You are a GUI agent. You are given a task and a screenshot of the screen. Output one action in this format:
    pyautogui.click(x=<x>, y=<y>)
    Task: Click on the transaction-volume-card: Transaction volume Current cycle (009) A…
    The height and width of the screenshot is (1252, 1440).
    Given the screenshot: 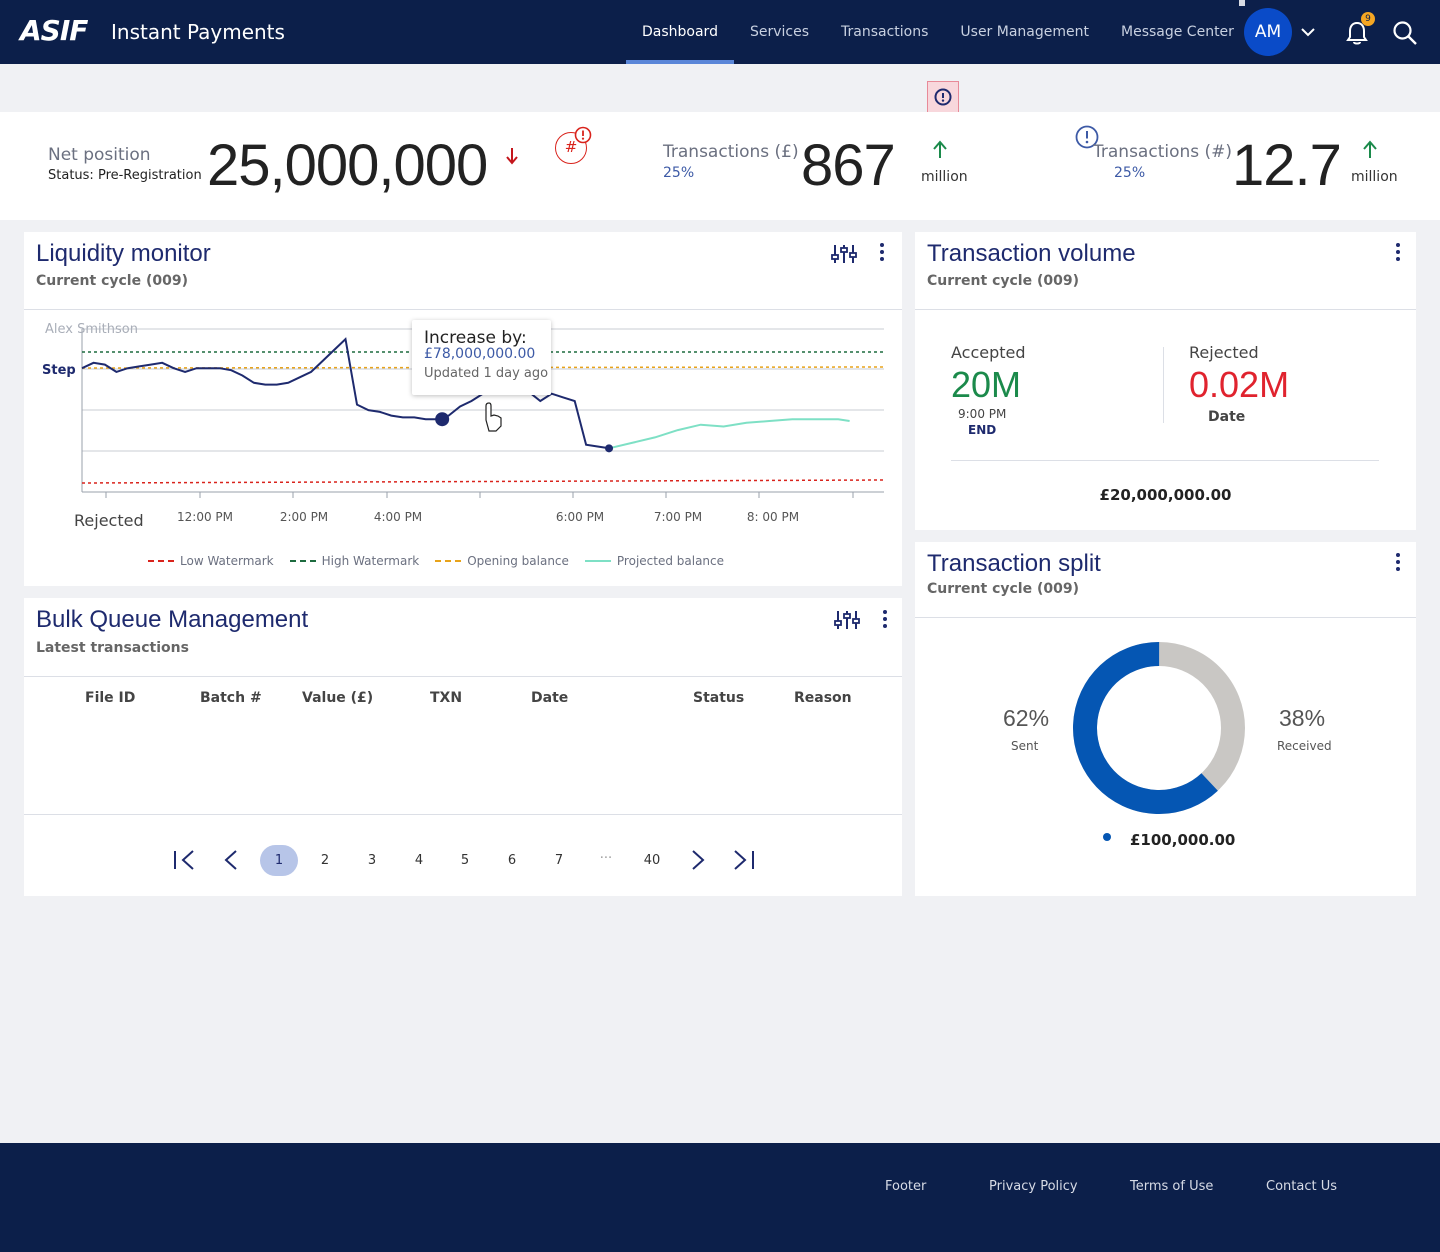 What is the action you would take?
    pyautogui.click(x=1165, y=381)
    